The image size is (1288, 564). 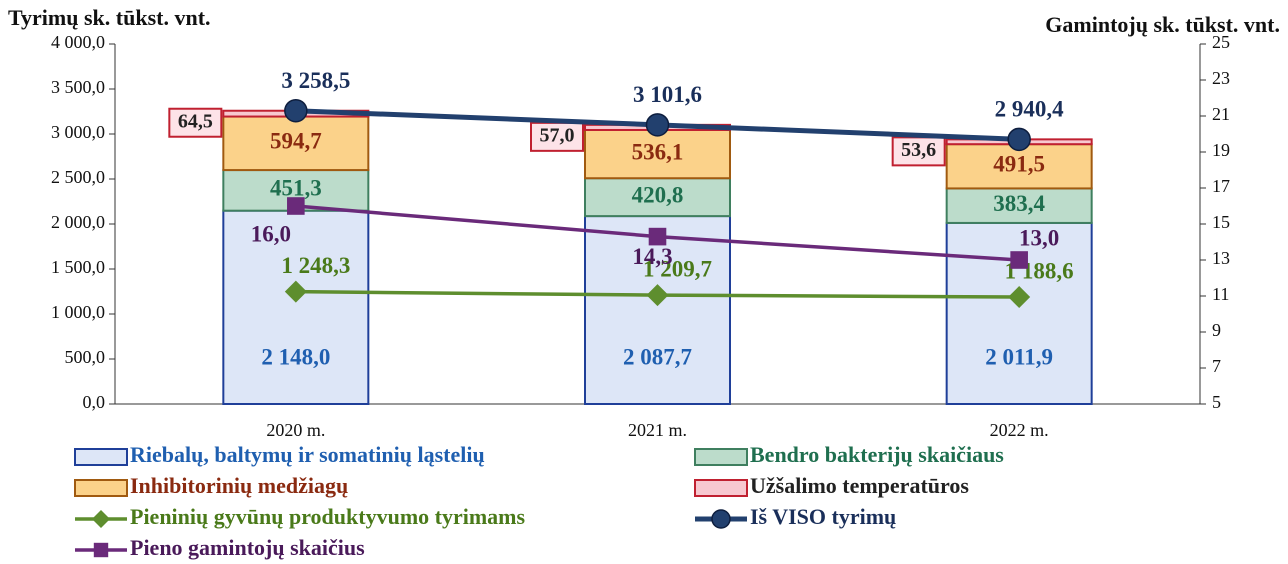 What do you see at coordinates (1221, 42) in the screenshot?
I see `y2-tick-label: 25` at bounding box center [1221, 42].